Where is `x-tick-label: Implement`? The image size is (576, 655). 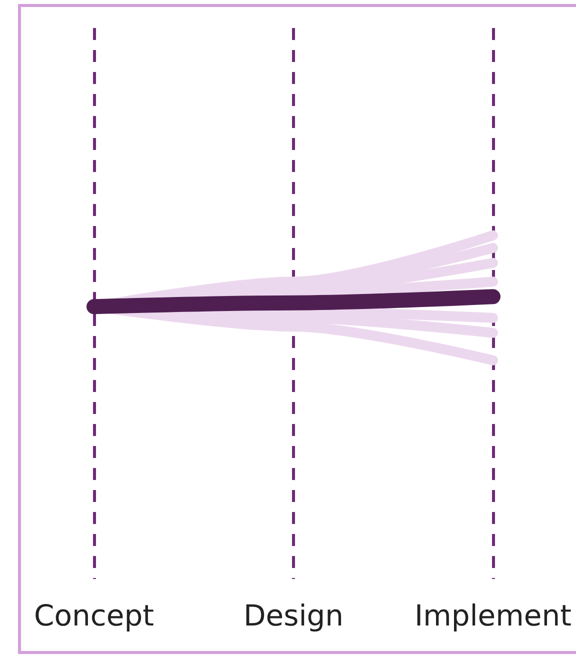 x-tick-label: Implement is located at coordinates (493, 615).